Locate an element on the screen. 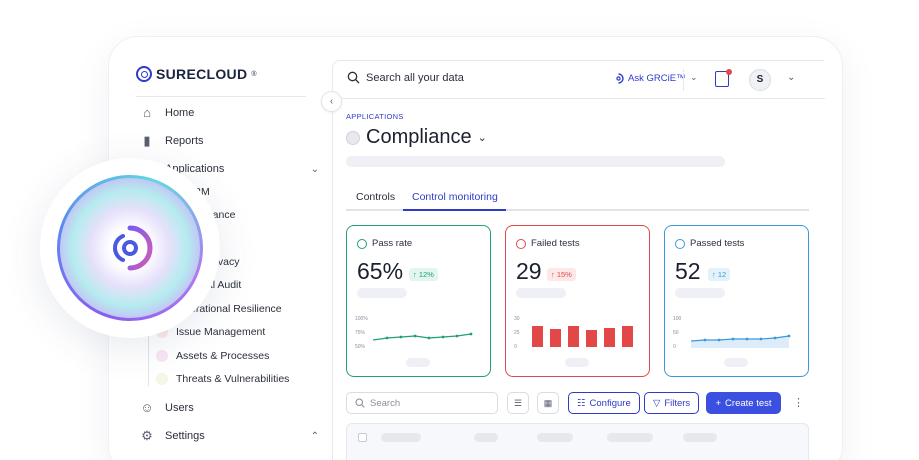 This screenshot has width=919, height=460. tab-controls: Controls is located at coordinates (376, 197).